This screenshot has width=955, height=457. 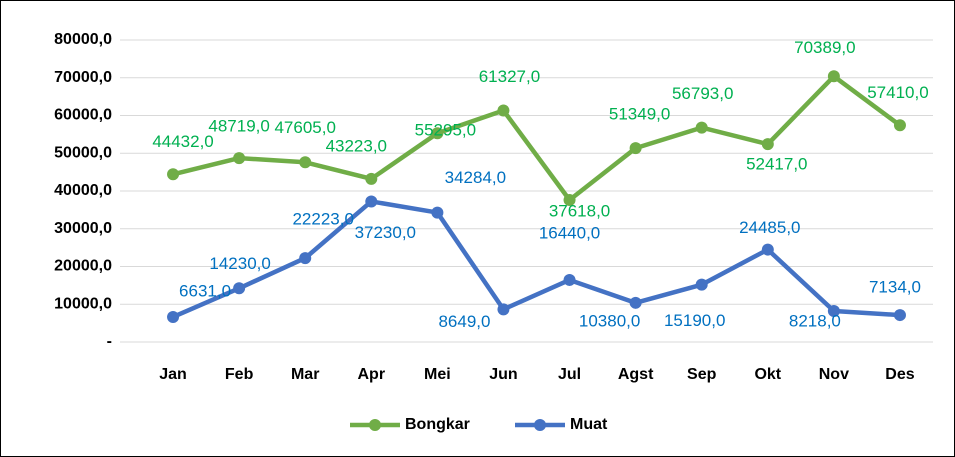 I want to click on data-label: 34284,0, so click(x=475, y=177).